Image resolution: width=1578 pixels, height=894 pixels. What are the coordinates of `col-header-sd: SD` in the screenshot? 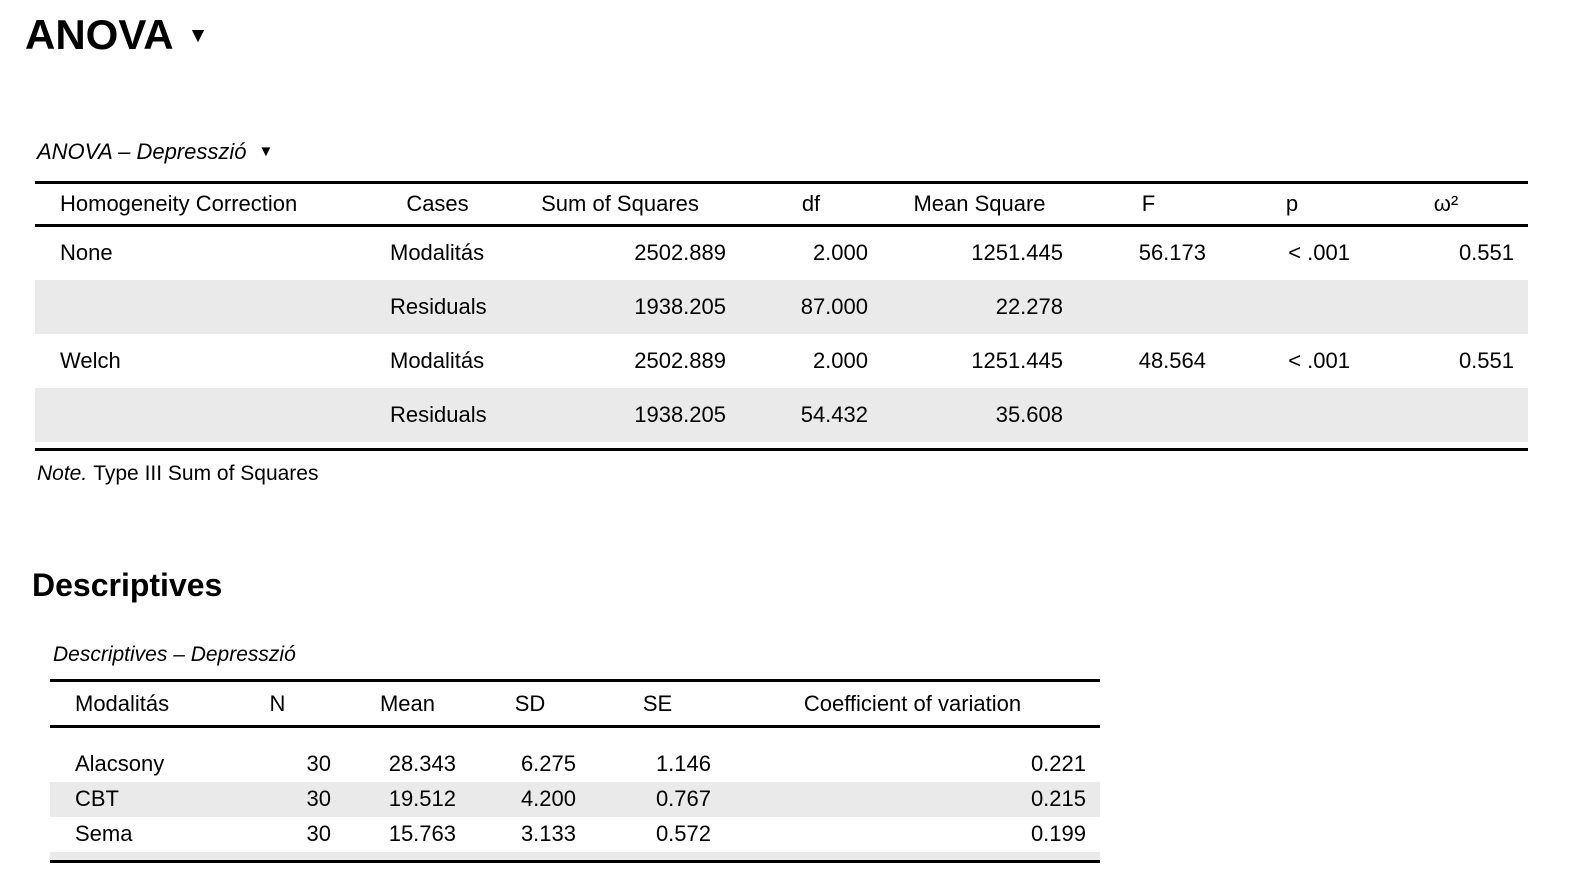 It's located at (530, 704).